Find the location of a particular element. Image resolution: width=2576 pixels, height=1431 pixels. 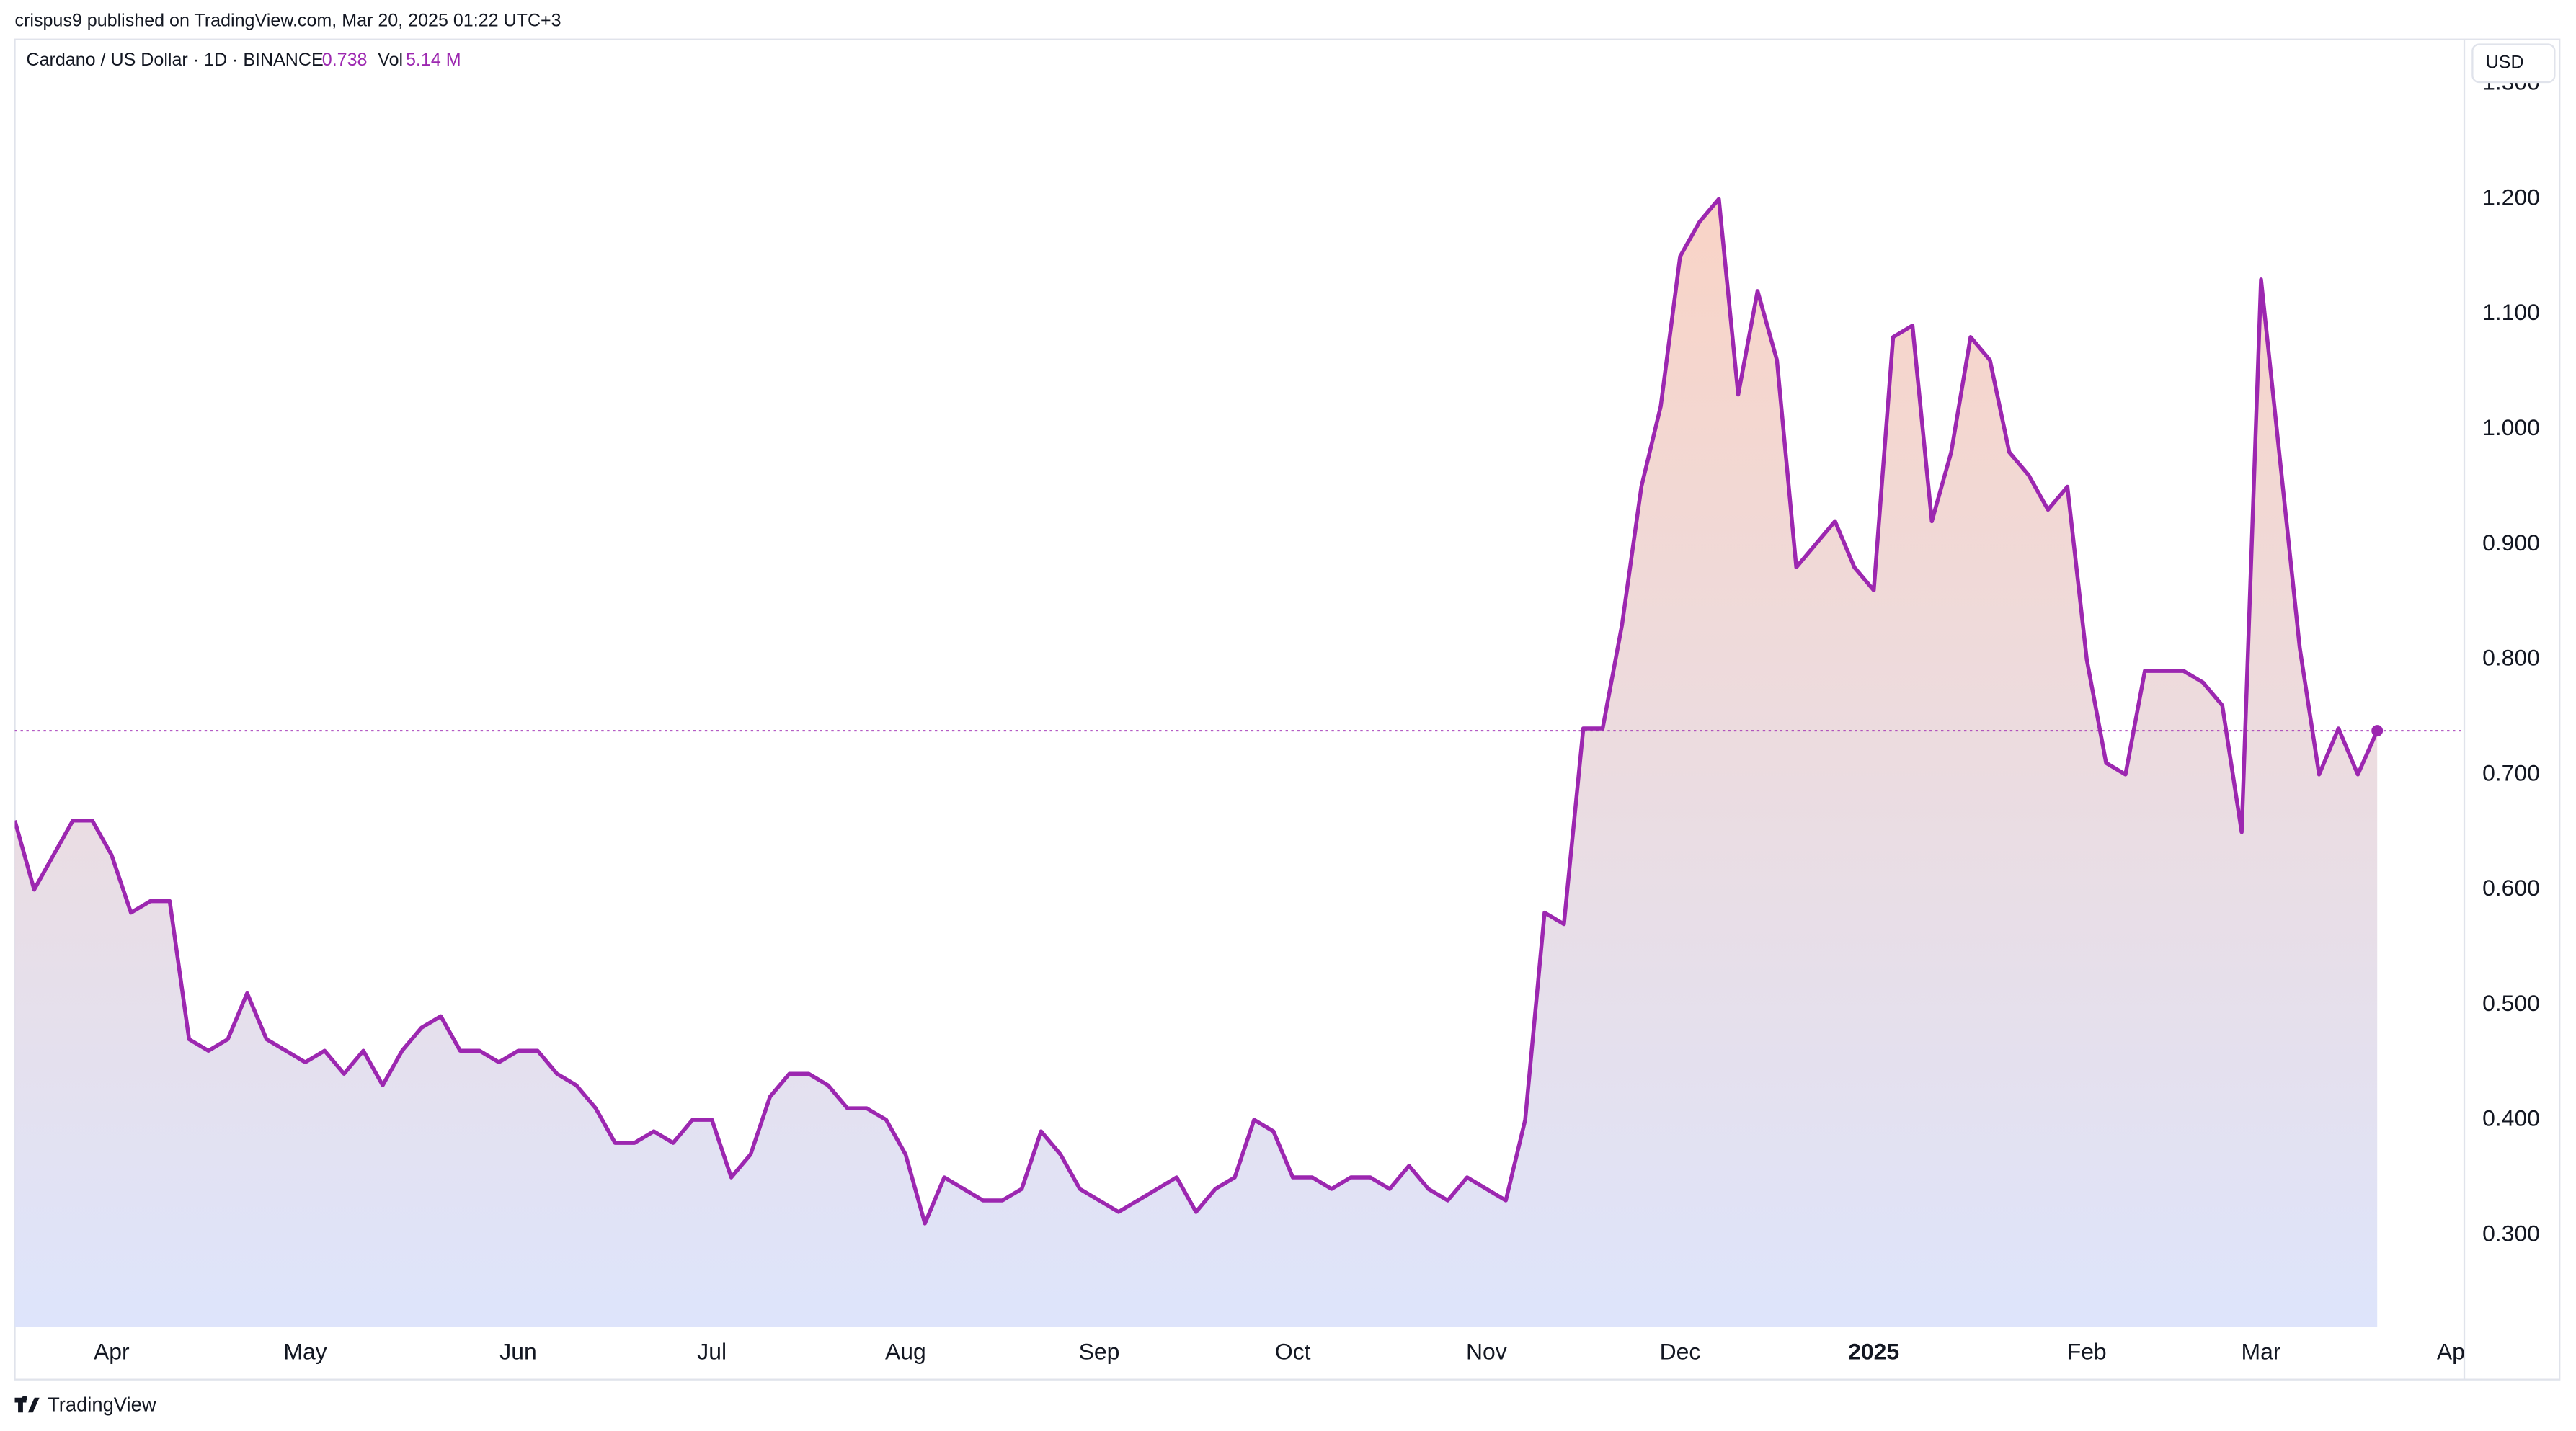

symbol-title: Cardano / US Dollar · 1D · BINANCE is located at coordinates (174, 60).